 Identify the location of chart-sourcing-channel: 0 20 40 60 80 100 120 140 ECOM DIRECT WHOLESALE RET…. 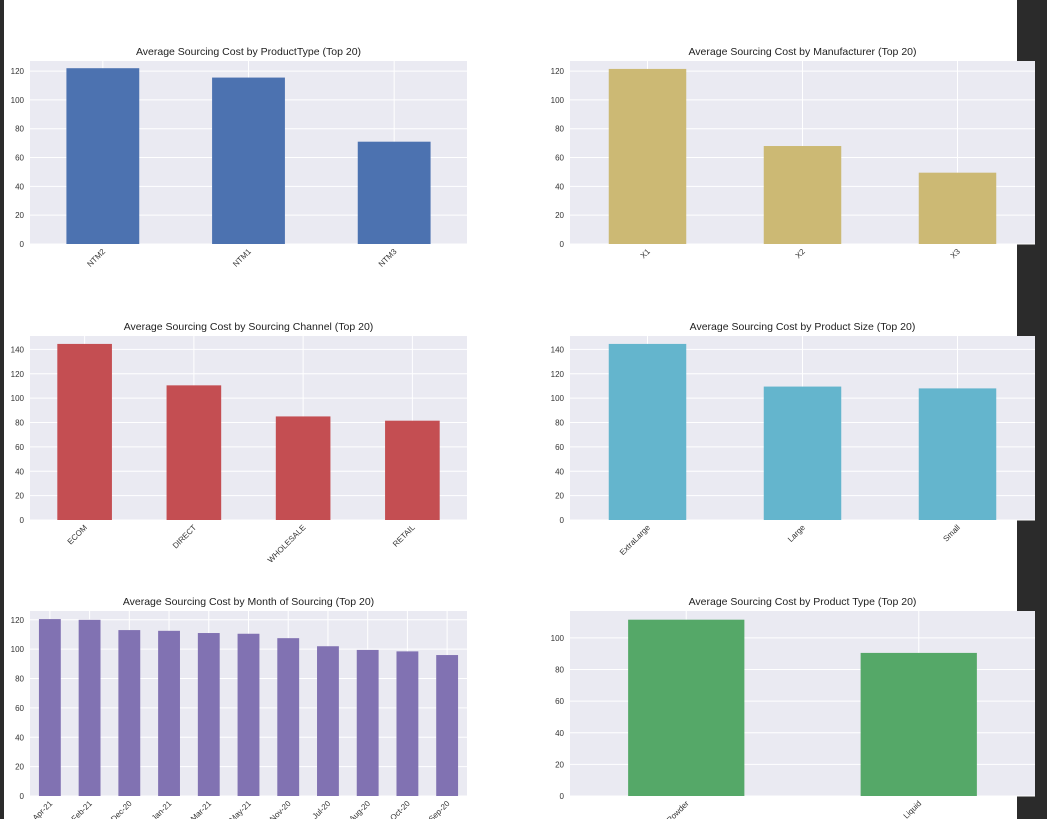
(239, 443).